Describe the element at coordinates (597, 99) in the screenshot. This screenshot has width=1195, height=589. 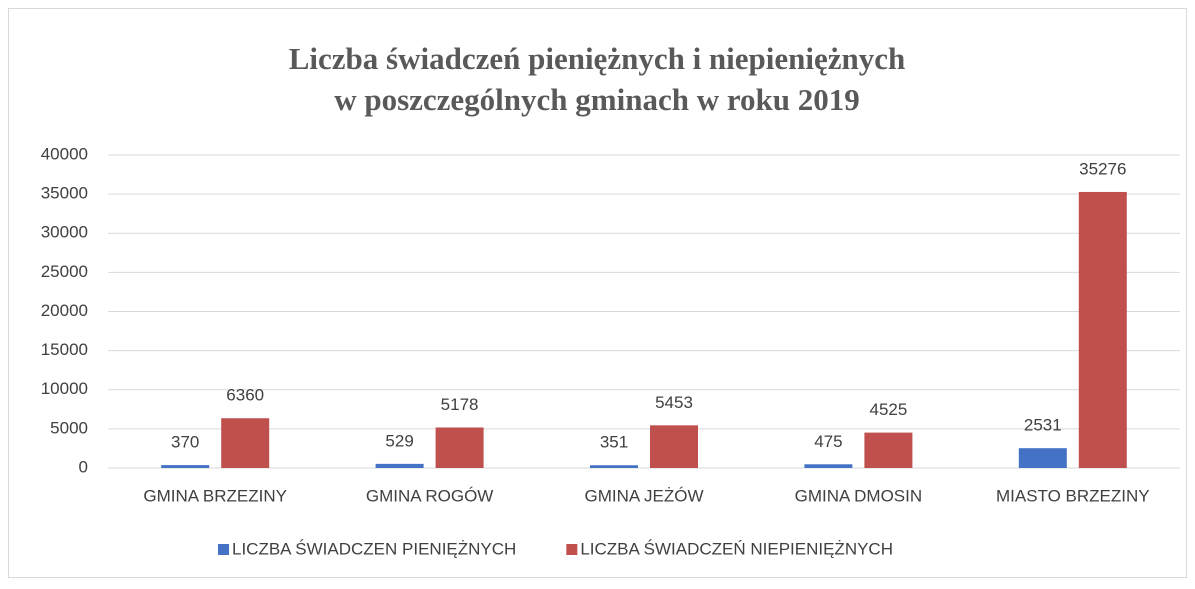
I see `chart-title: w poszczególnych gminach w roku 2019` at that location.